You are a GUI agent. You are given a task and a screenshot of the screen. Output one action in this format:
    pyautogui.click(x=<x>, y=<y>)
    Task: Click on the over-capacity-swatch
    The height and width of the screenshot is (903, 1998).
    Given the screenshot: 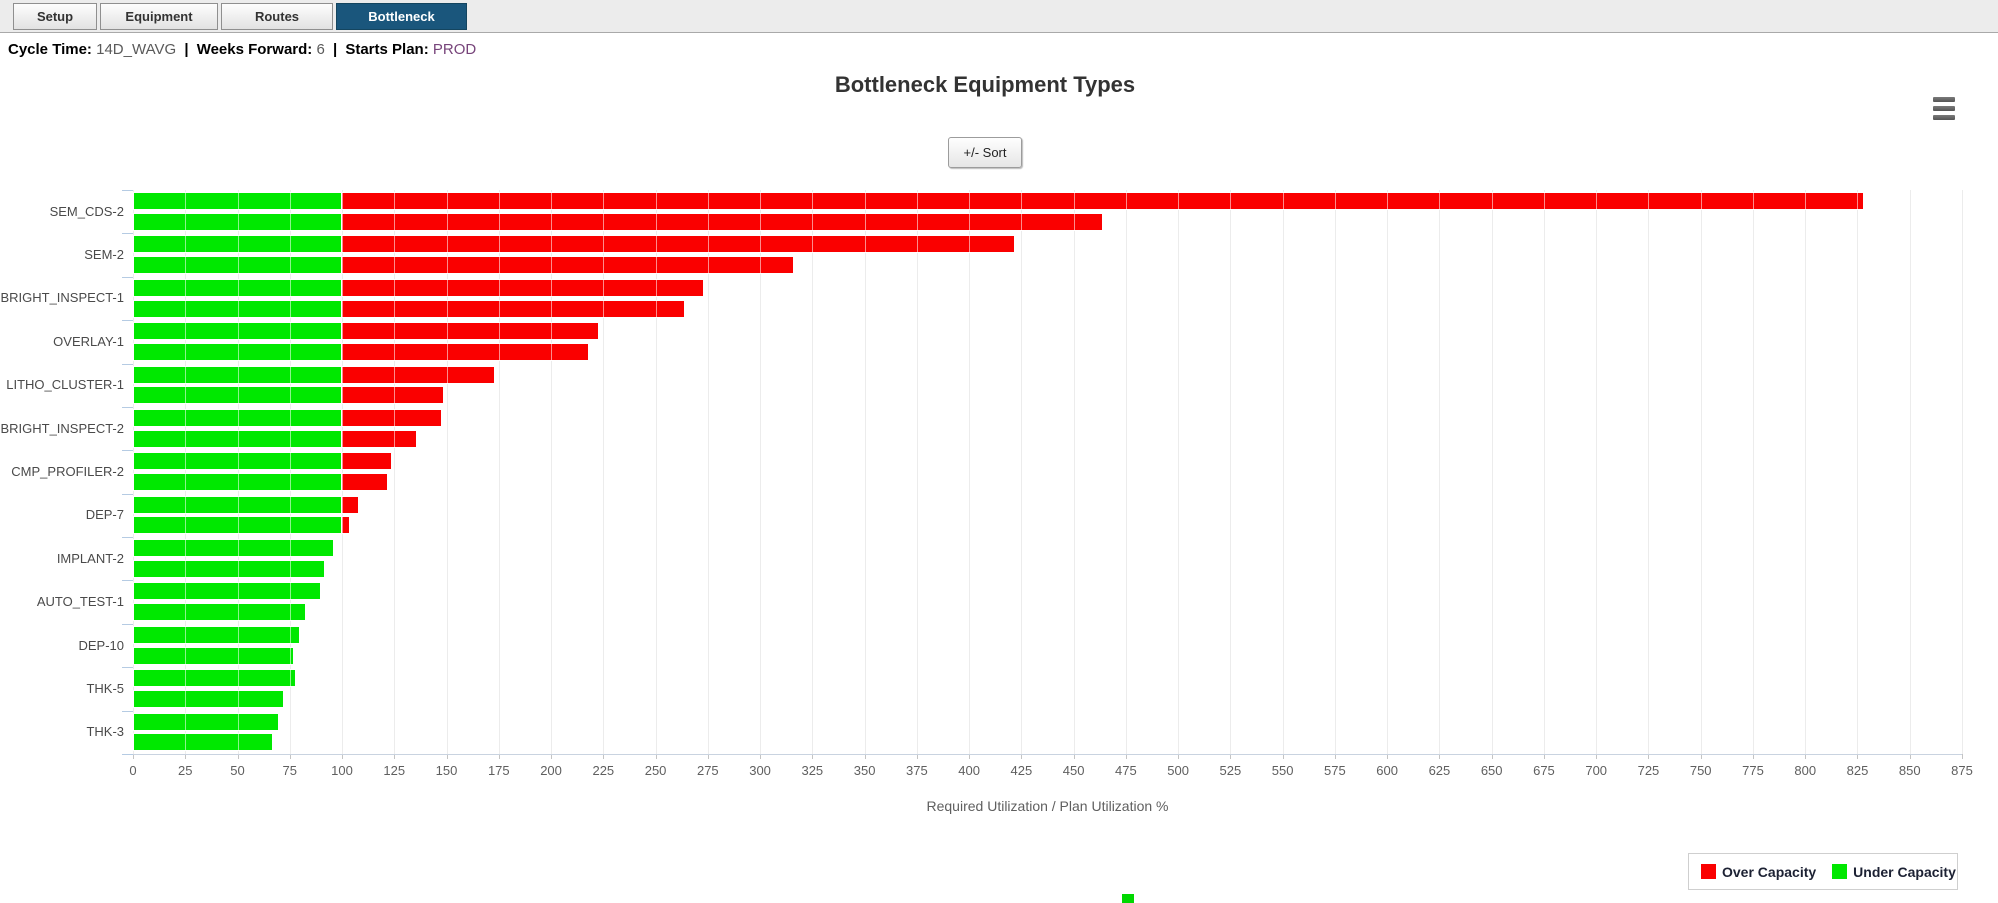 What is the action you would take?
    pyautogui.click(x=1708, y=871)
    